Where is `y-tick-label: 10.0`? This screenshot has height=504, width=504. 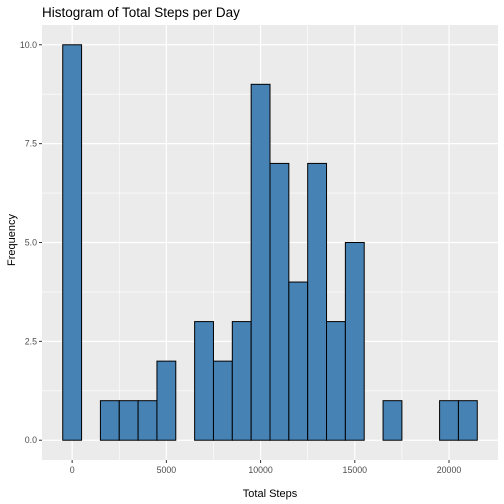
y-tick-label: 10.0 is located at coordinates (28, 45).